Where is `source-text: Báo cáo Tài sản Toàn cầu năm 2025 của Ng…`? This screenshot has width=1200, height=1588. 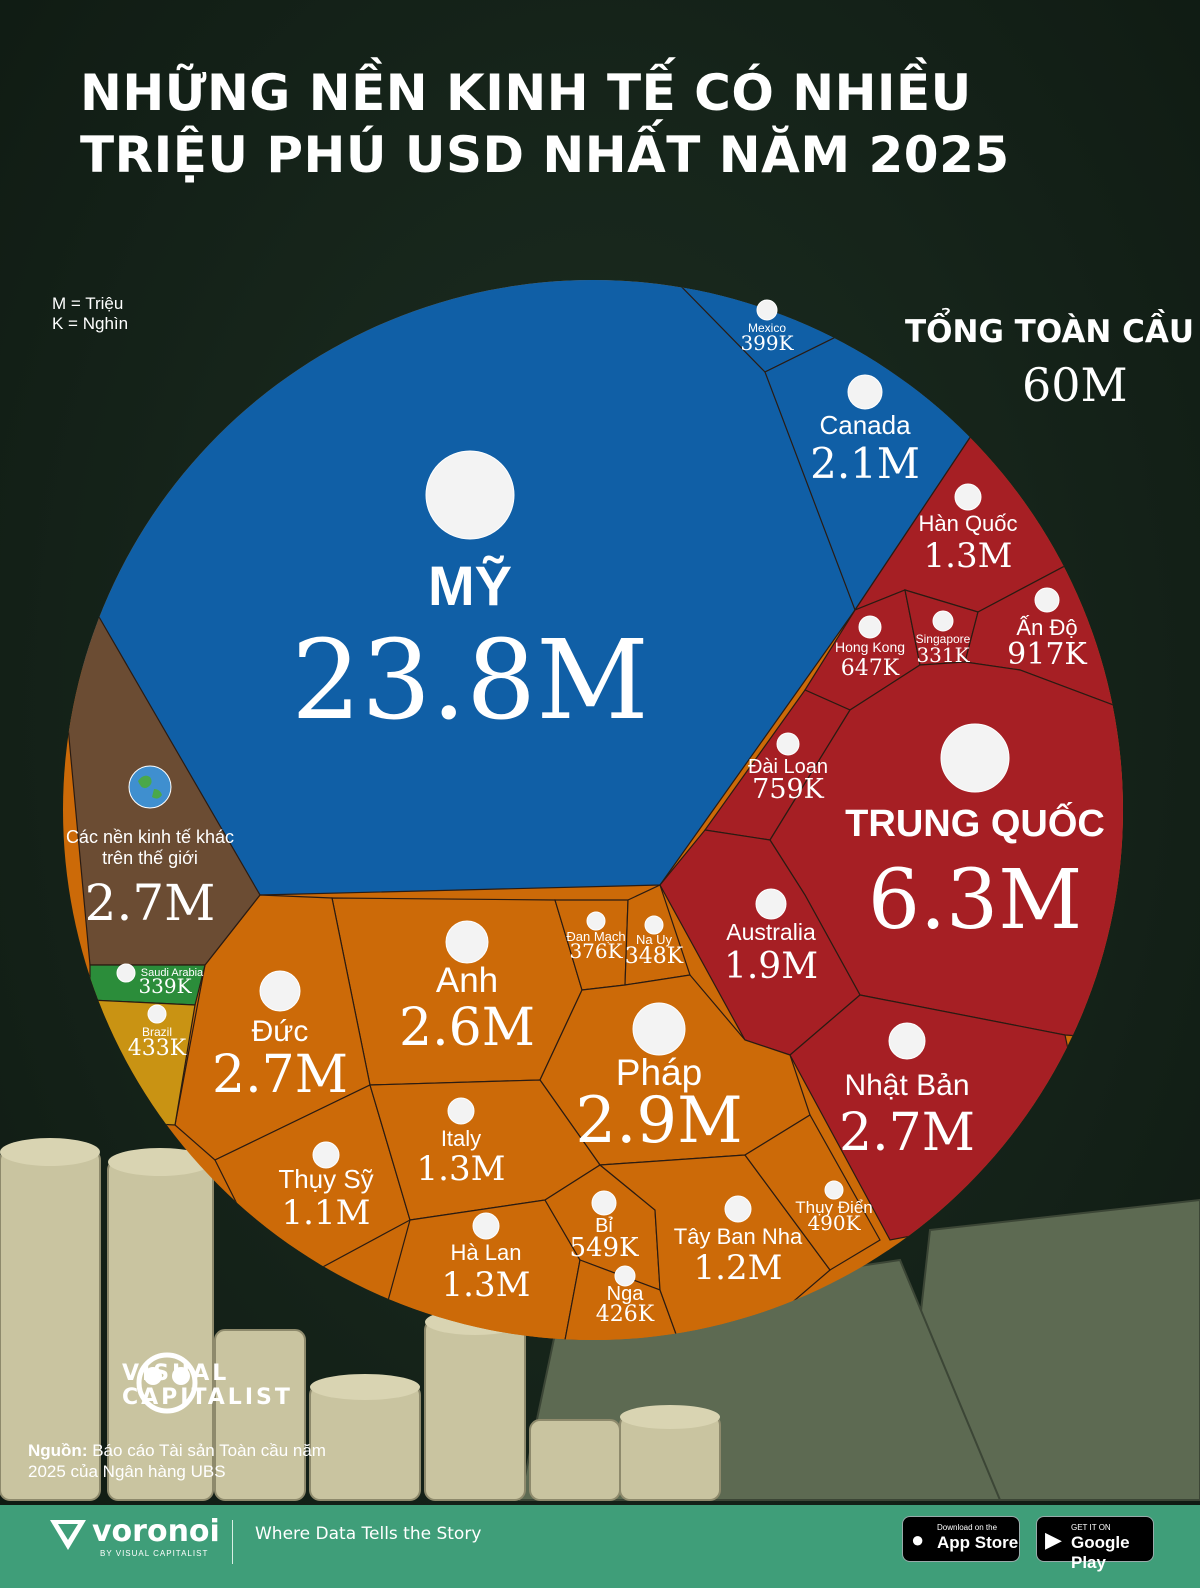
source-text: Báo cáo Tài sản Toàn cầu năm 2025 của Ng… is located at coordinates (177, 1461).